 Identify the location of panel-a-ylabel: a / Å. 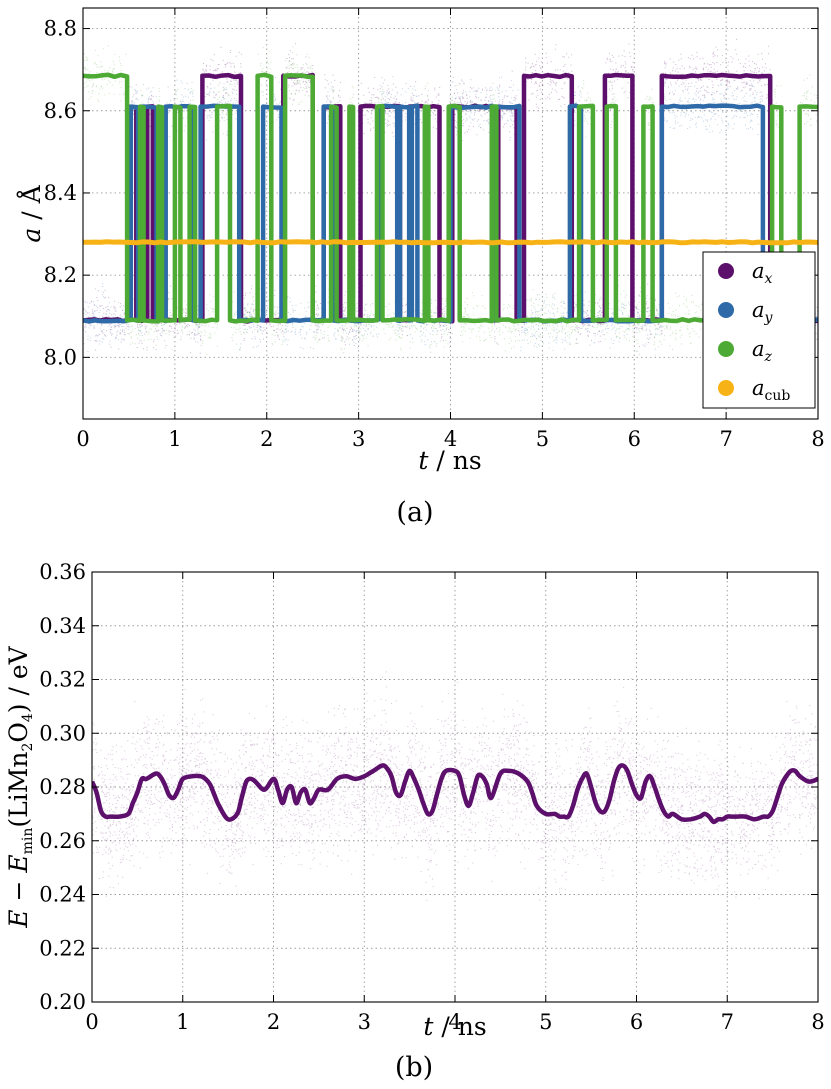
(31, 213).